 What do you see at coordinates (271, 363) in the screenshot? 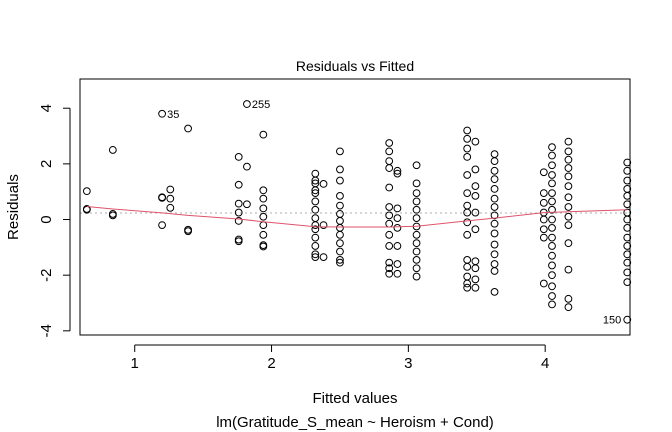
I see `x-tick-label: 2` at bounding box center [271, 363].